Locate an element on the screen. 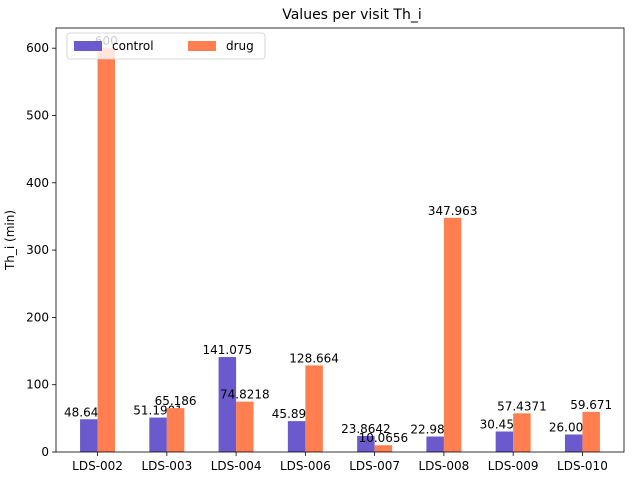 Image resolution: width=640 pixels, height=480 pixels. legend-label-drug: drug is located at coordinates (240, 46).